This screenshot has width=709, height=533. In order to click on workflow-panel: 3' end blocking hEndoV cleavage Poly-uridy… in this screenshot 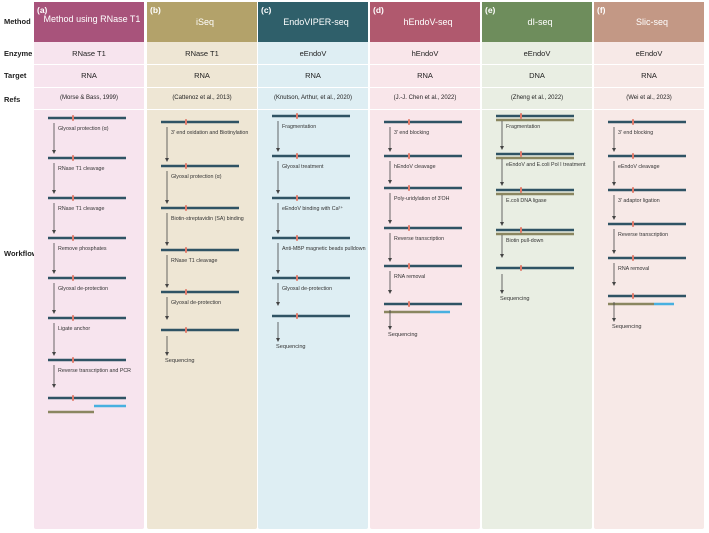, I will do `click(425, 320)`.